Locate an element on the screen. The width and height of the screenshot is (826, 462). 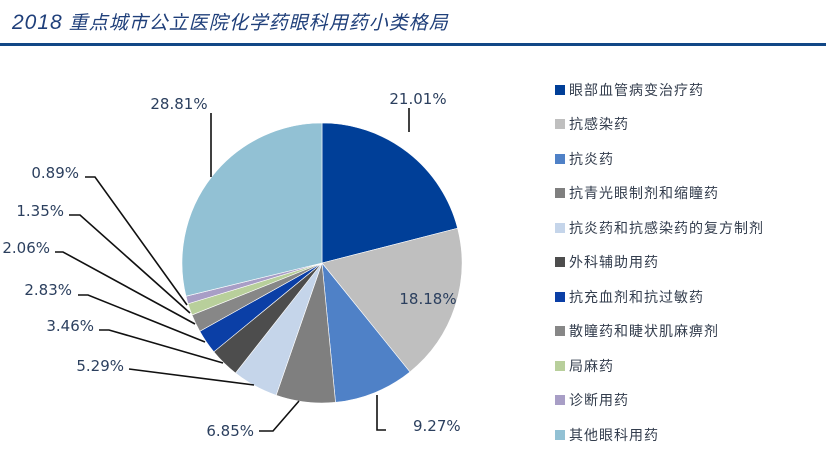
data-label: 5.29% is located at coordinates (100, 366).